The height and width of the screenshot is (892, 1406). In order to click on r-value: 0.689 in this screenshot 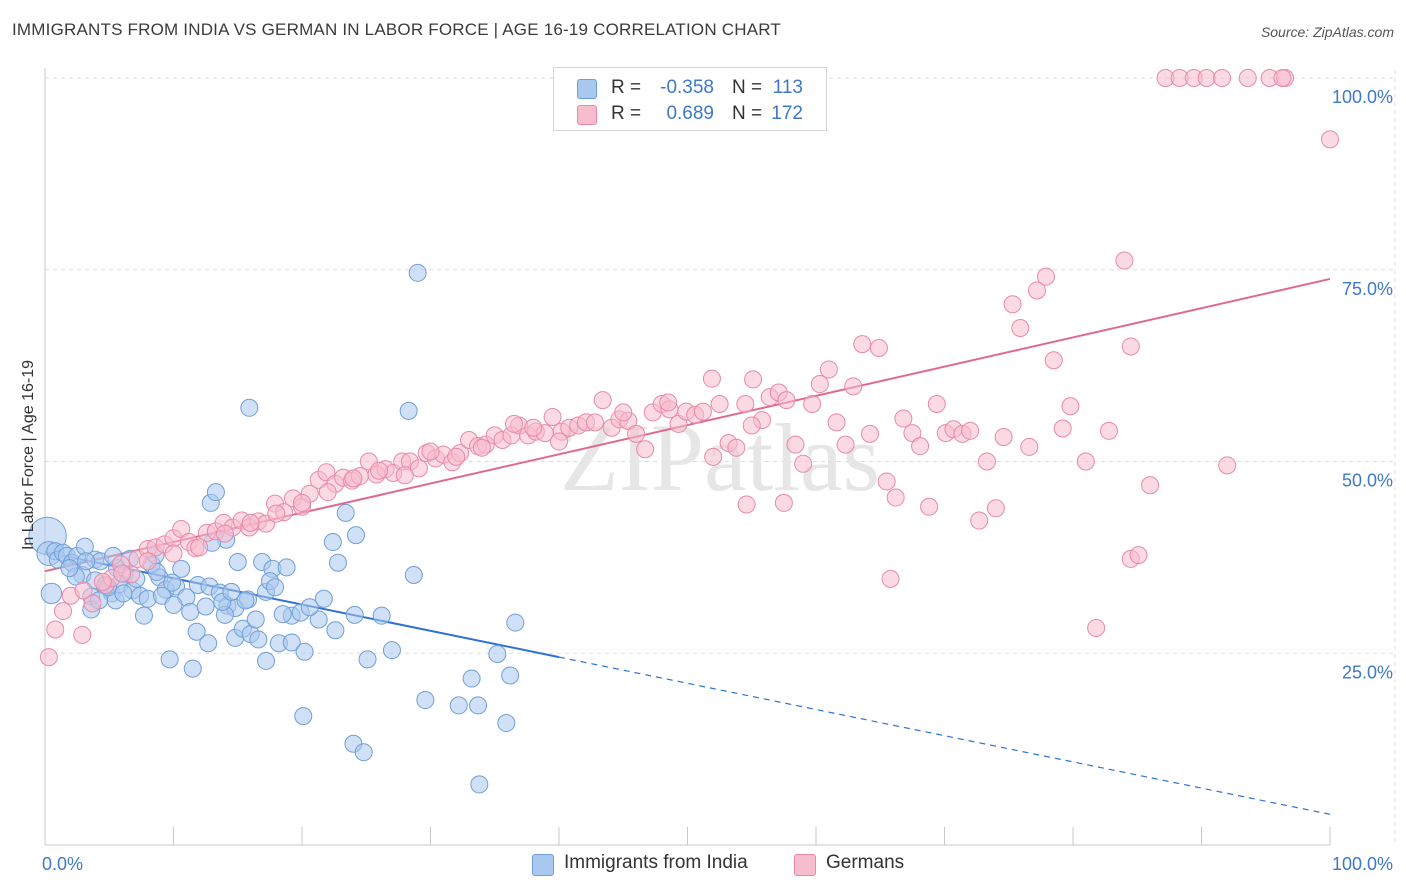, I will do `click(690, 113)`.